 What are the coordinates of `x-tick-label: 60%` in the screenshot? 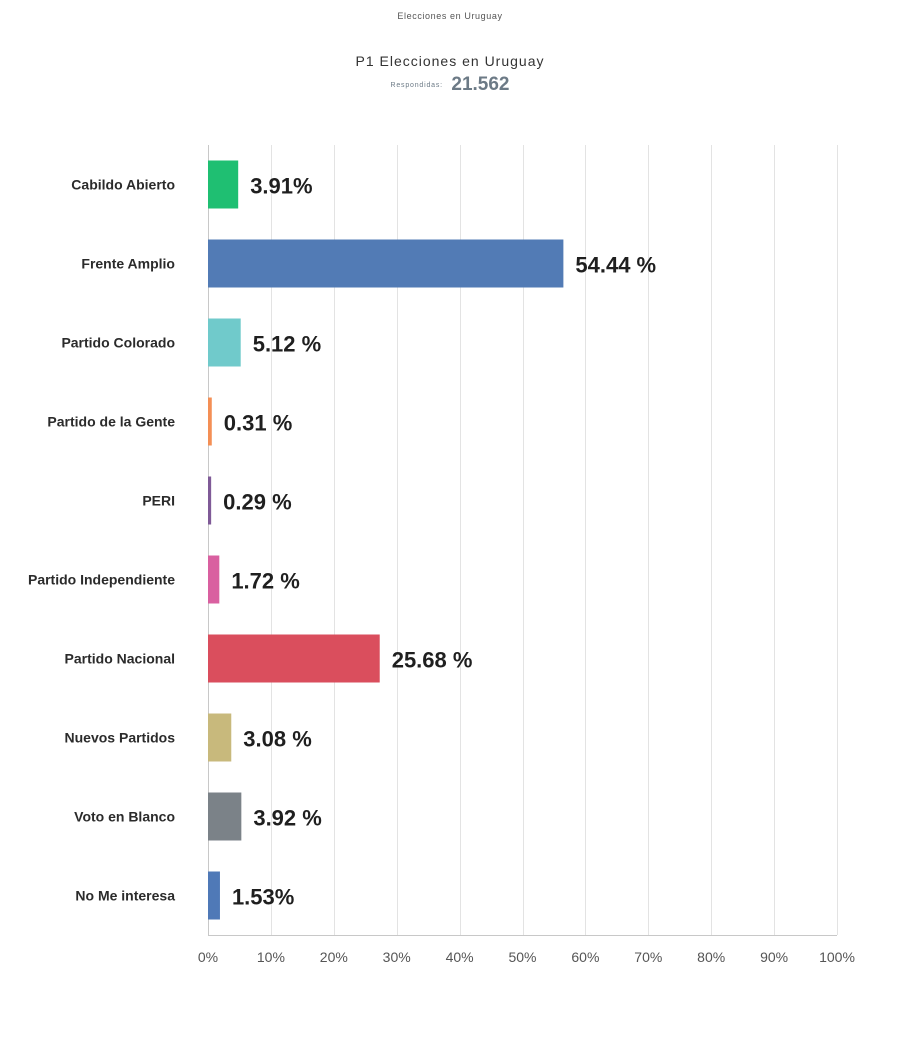 It's located at (585, 957).